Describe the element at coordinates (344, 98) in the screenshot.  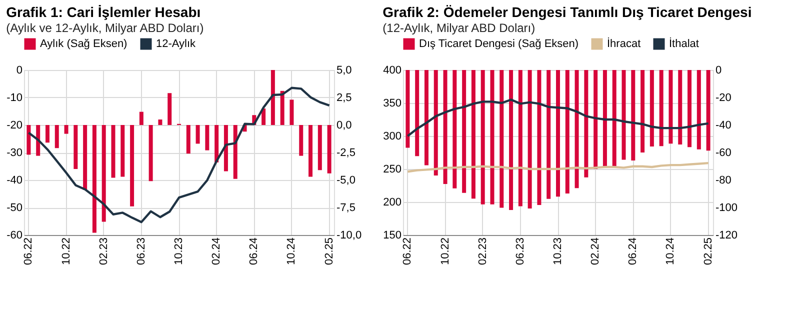
I see `y2-tick-label: 2,5` at that location.